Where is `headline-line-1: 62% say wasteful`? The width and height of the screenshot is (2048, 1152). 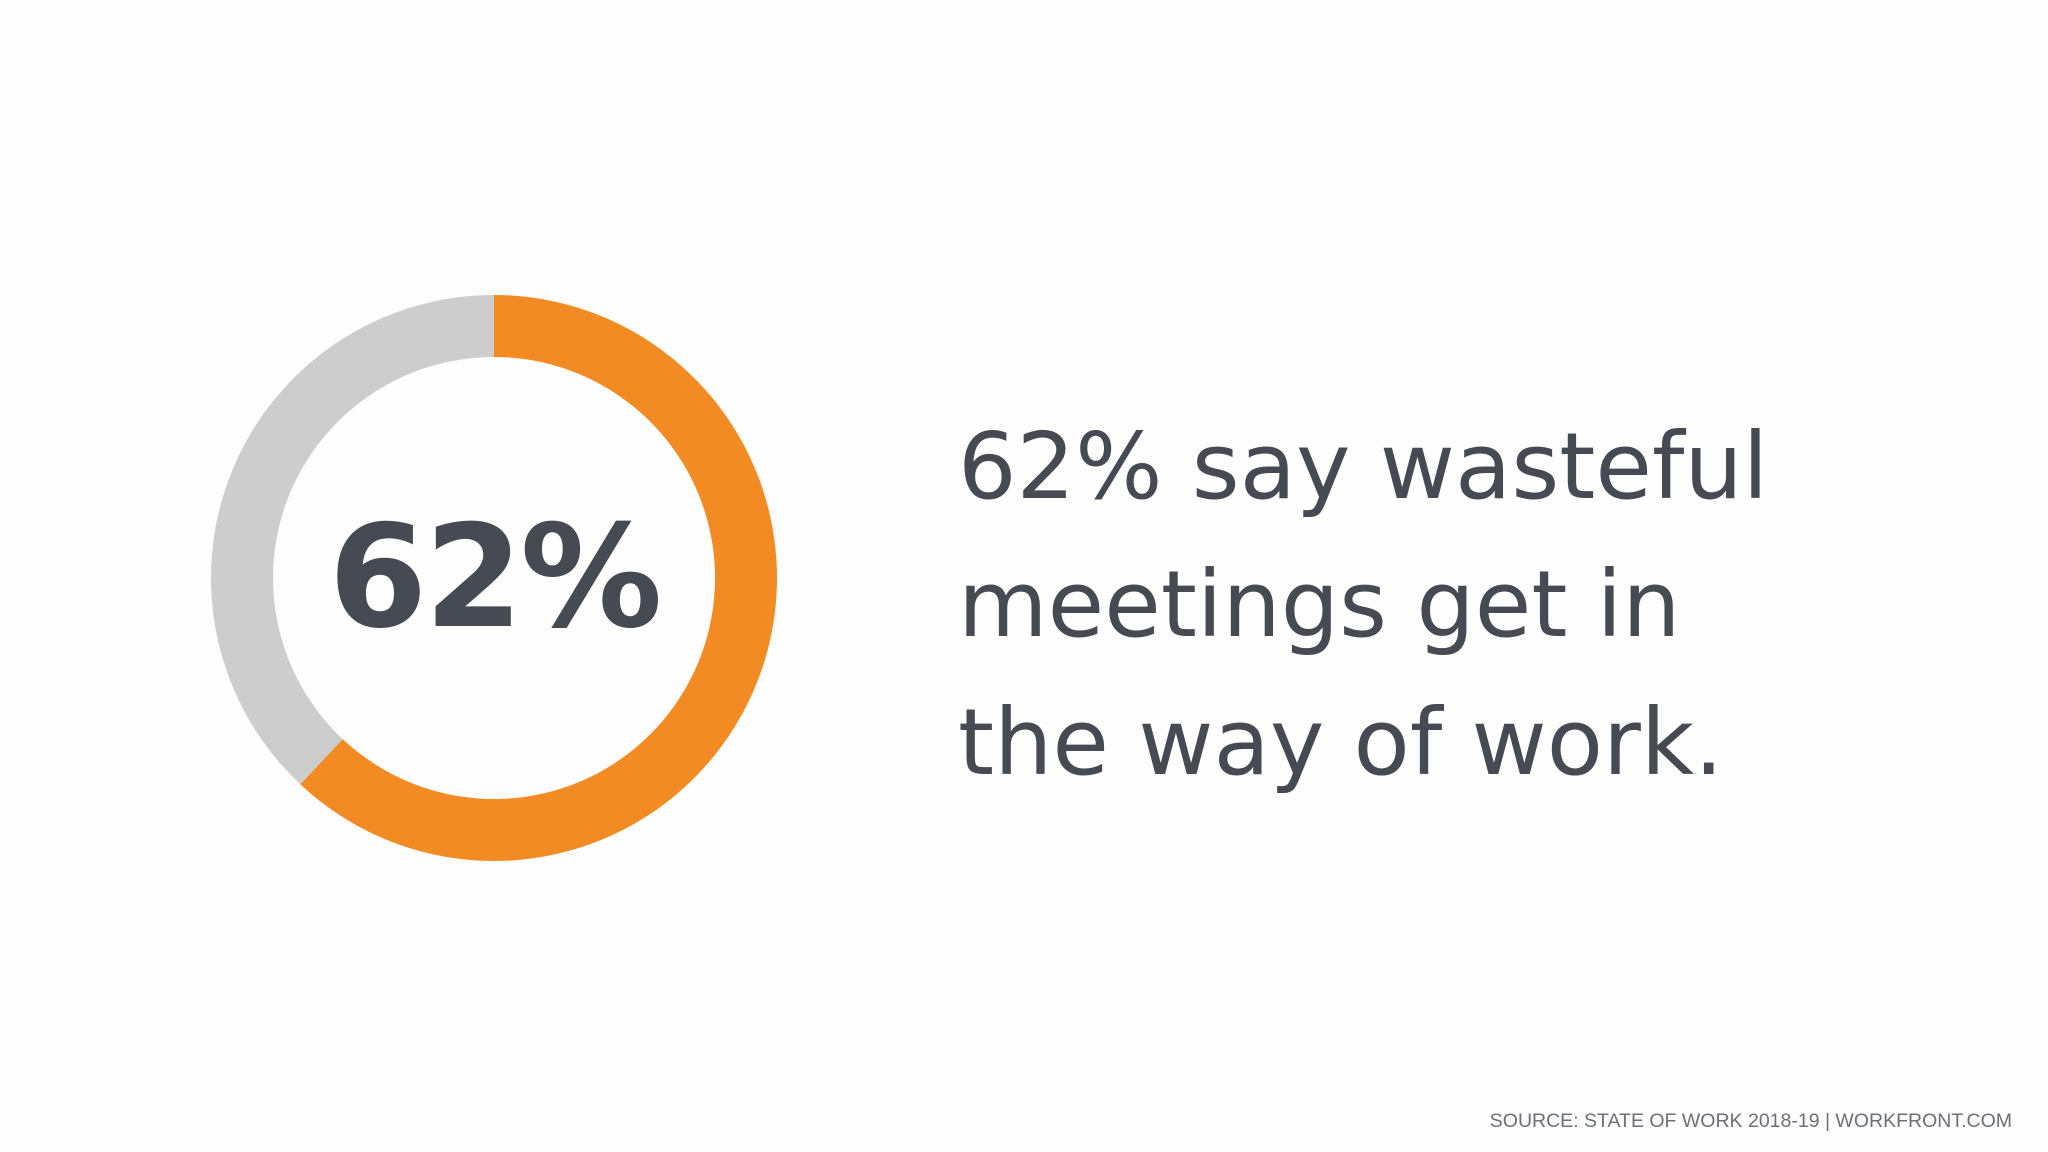 headline-line-1: 62% say wasteful is located at coordinates (1363, 466).